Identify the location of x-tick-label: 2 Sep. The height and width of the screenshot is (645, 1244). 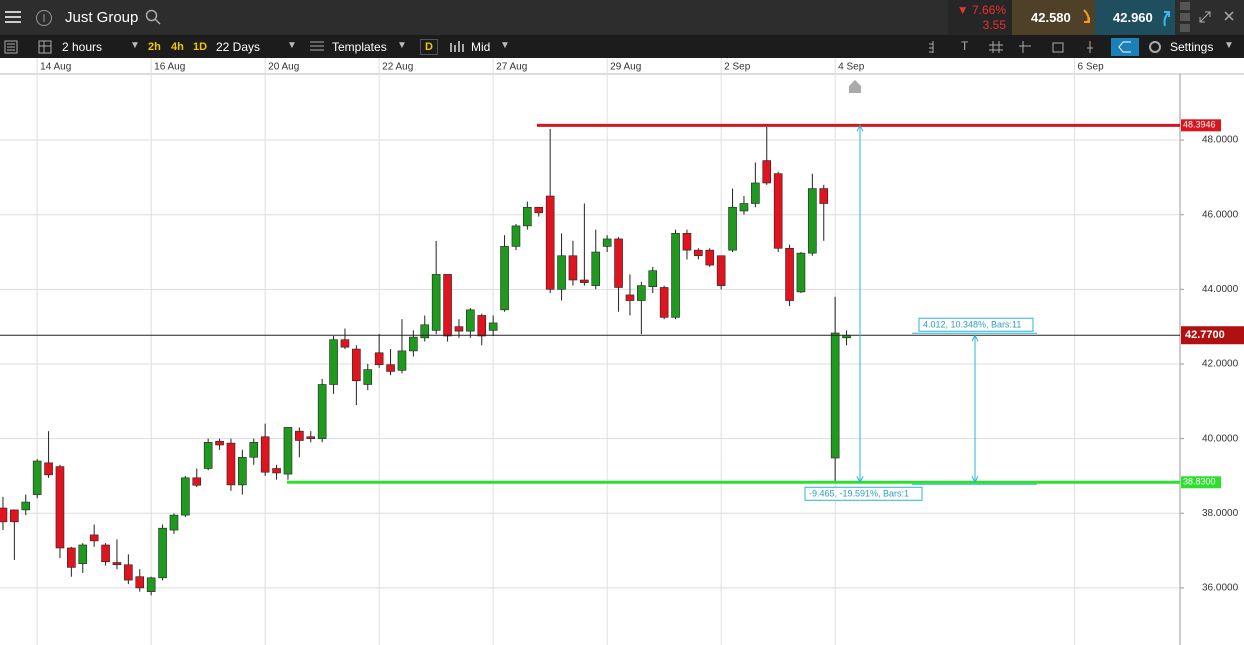
(737, 67).